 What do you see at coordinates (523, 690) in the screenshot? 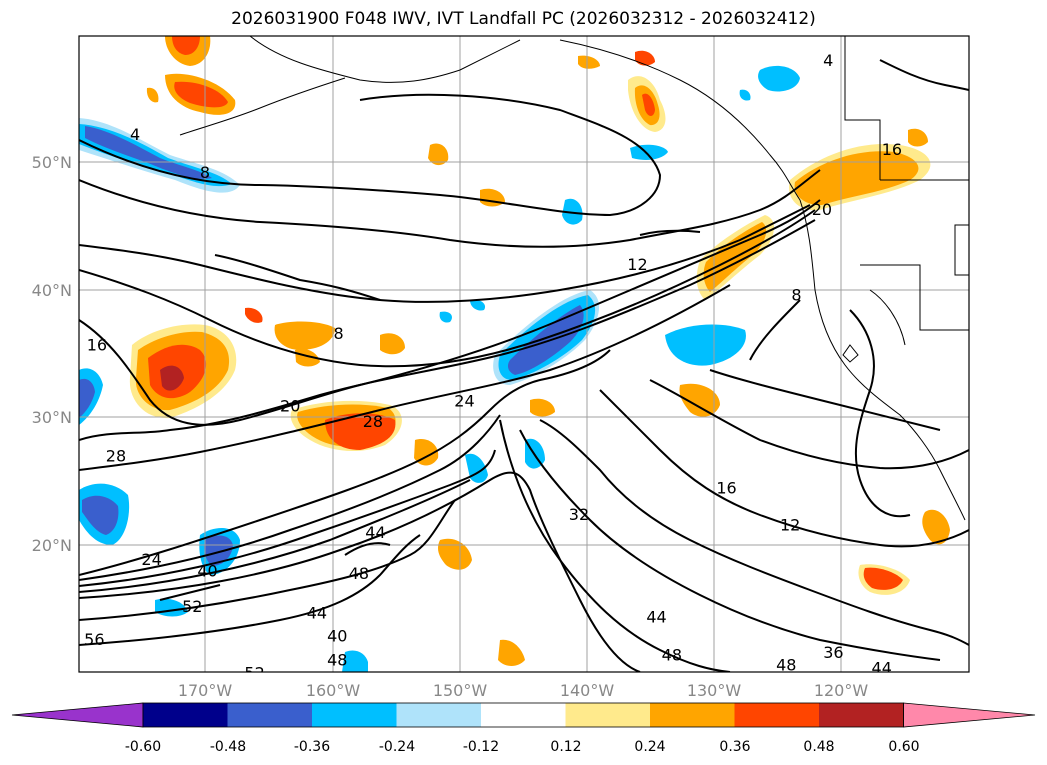
I see `lon-labels: 170°W 160°W 150°W 140°W 130°W 120°W` at bounding box center [523, 690].